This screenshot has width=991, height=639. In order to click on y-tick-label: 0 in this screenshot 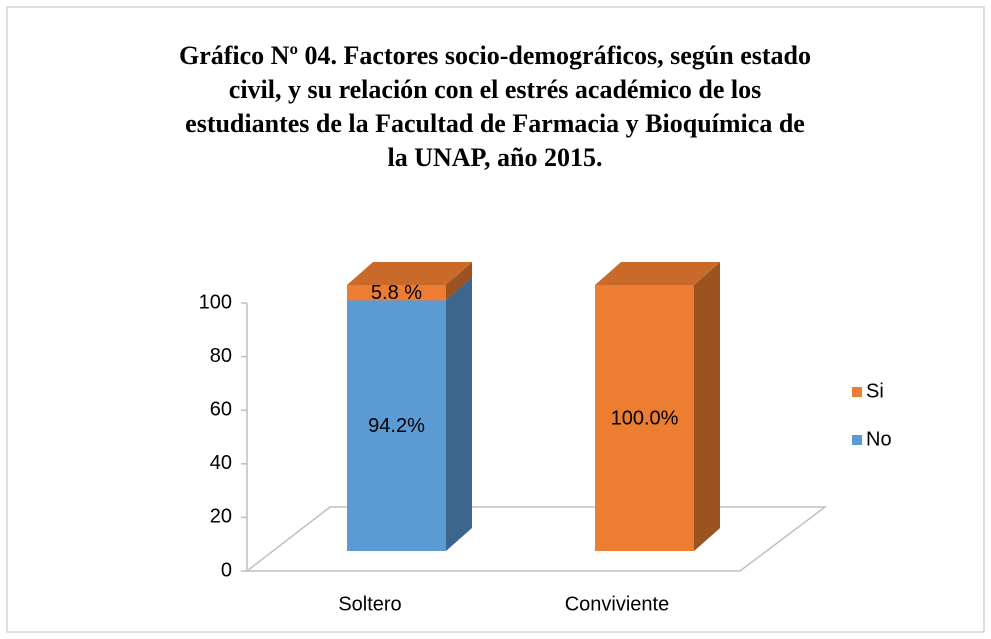, I will do `click(226, 570)`.